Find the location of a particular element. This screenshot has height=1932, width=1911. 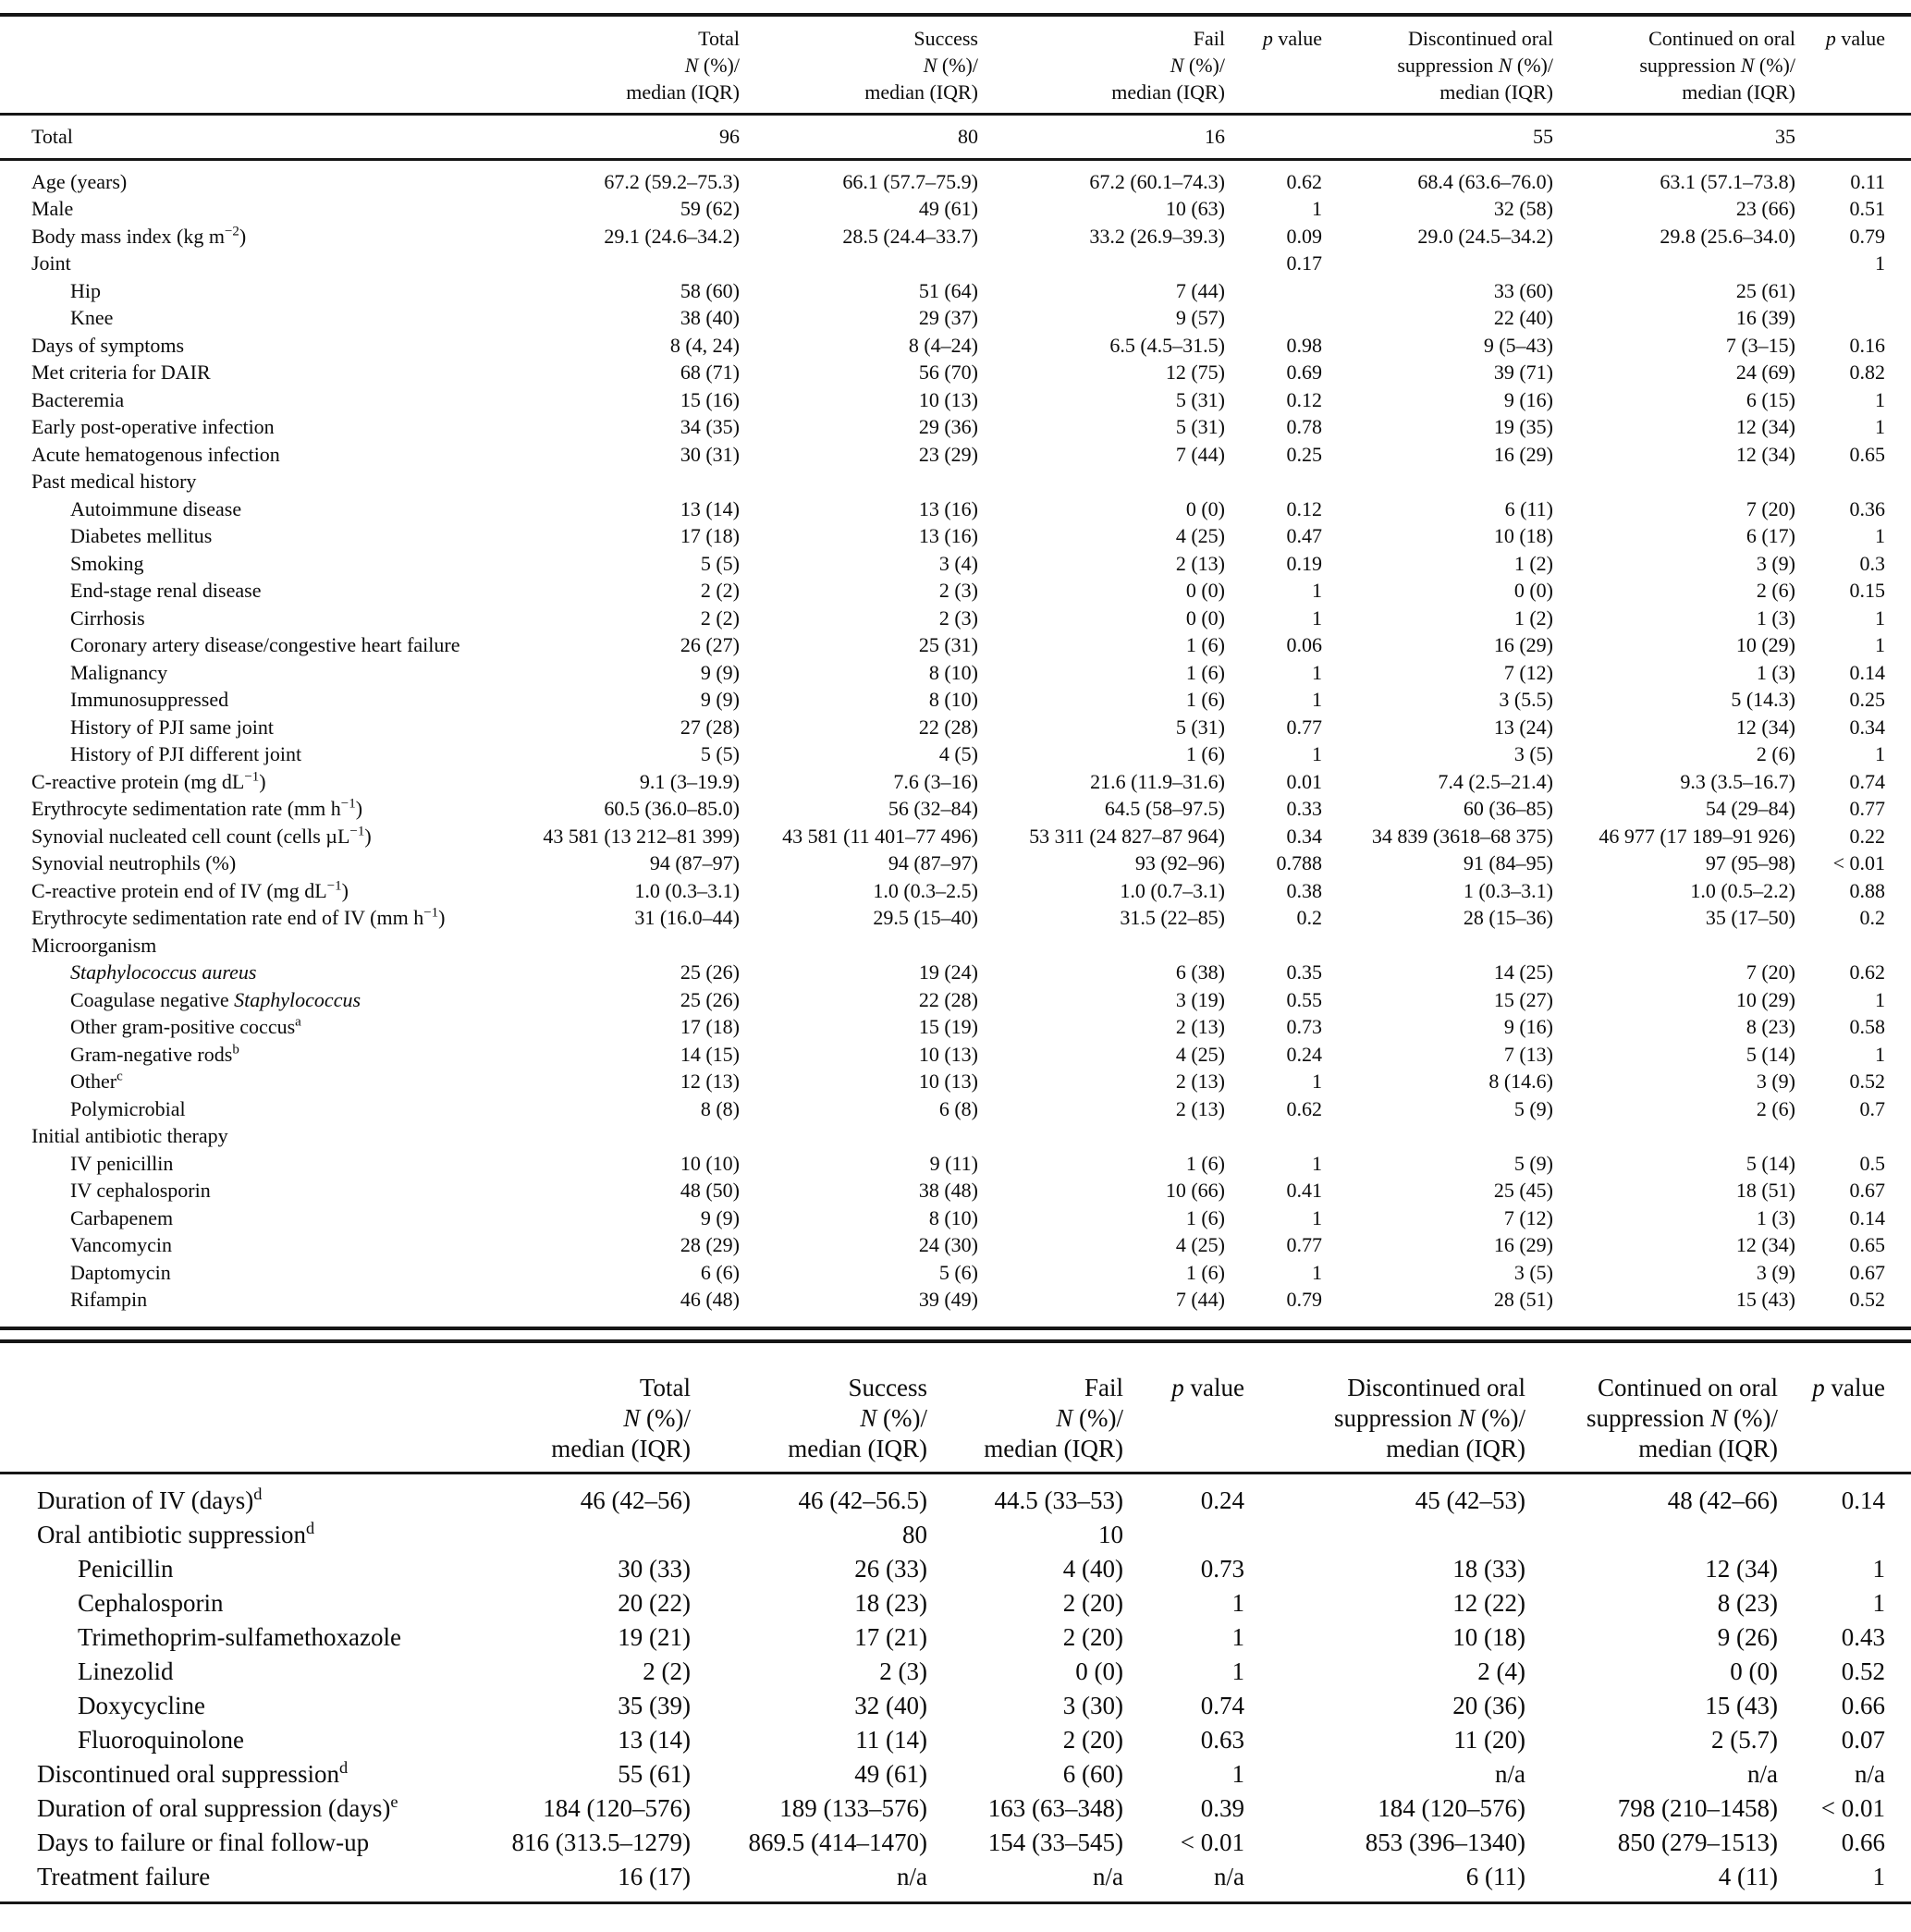

cell: 13 (14) is located at coordinates (710, 508).